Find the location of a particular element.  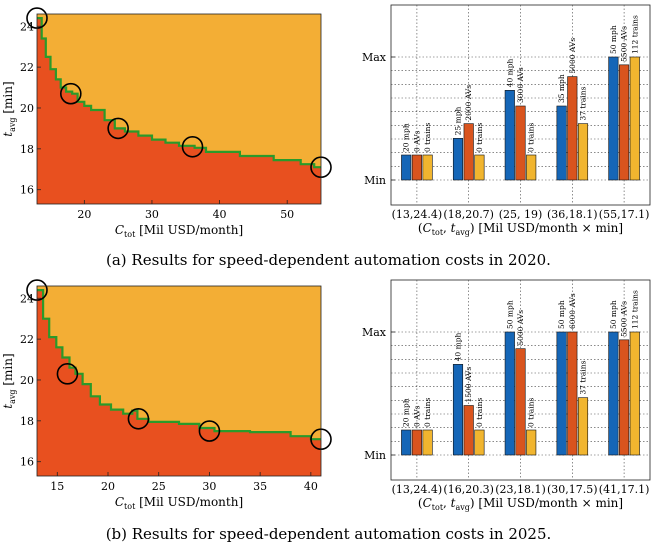

a-right-bar-label-4-0: 50 mph is located at coordinates (613, 39).